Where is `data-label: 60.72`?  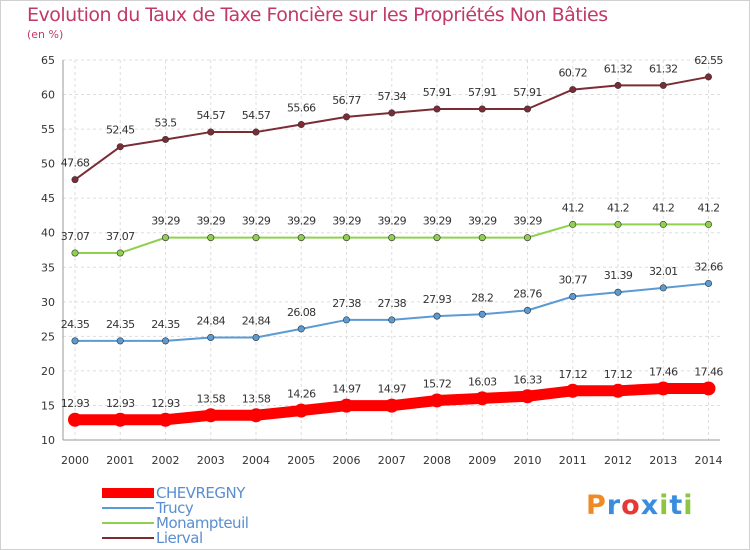 data-label: 60.72 is located at coordinates (573, 73).